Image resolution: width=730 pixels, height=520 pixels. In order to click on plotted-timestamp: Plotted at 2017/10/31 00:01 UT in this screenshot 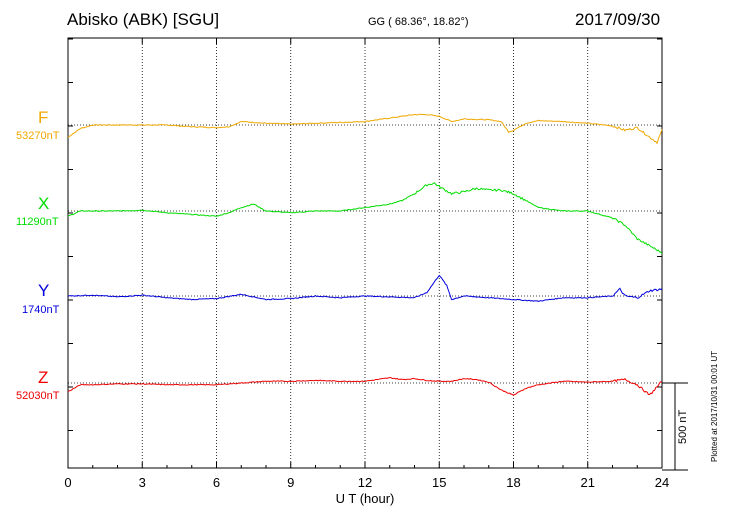, I will do `click(714, 406)`.